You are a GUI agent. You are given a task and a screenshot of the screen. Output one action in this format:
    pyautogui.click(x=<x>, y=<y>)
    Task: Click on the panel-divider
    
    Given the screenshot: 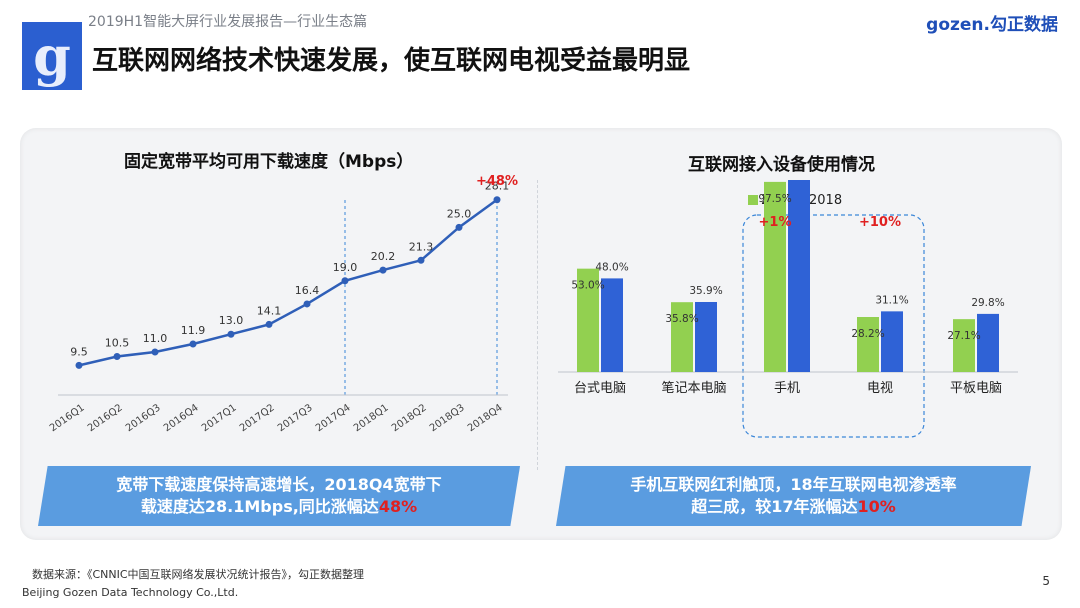 What is the action you would take?
    pyautogui.click(x=537, y=325)
    